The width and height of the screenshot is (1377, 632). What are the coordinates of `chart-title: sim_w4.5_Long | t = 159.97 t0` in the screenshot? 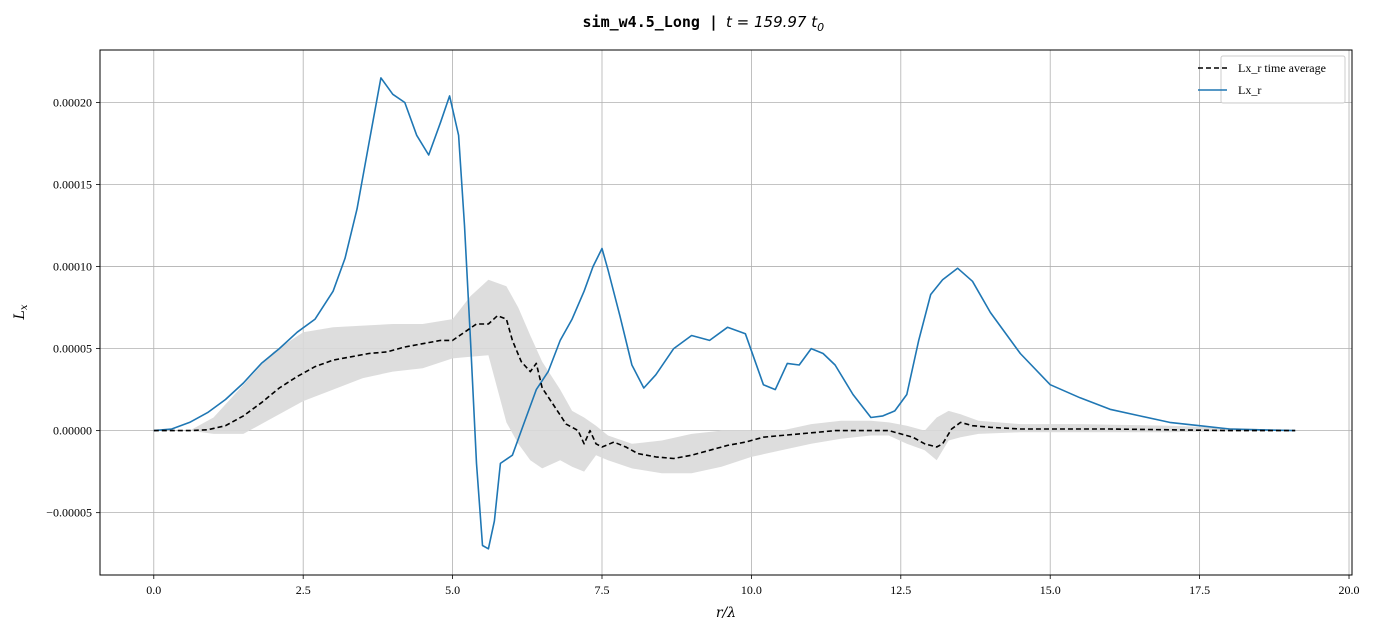 It's located at (704, 23).